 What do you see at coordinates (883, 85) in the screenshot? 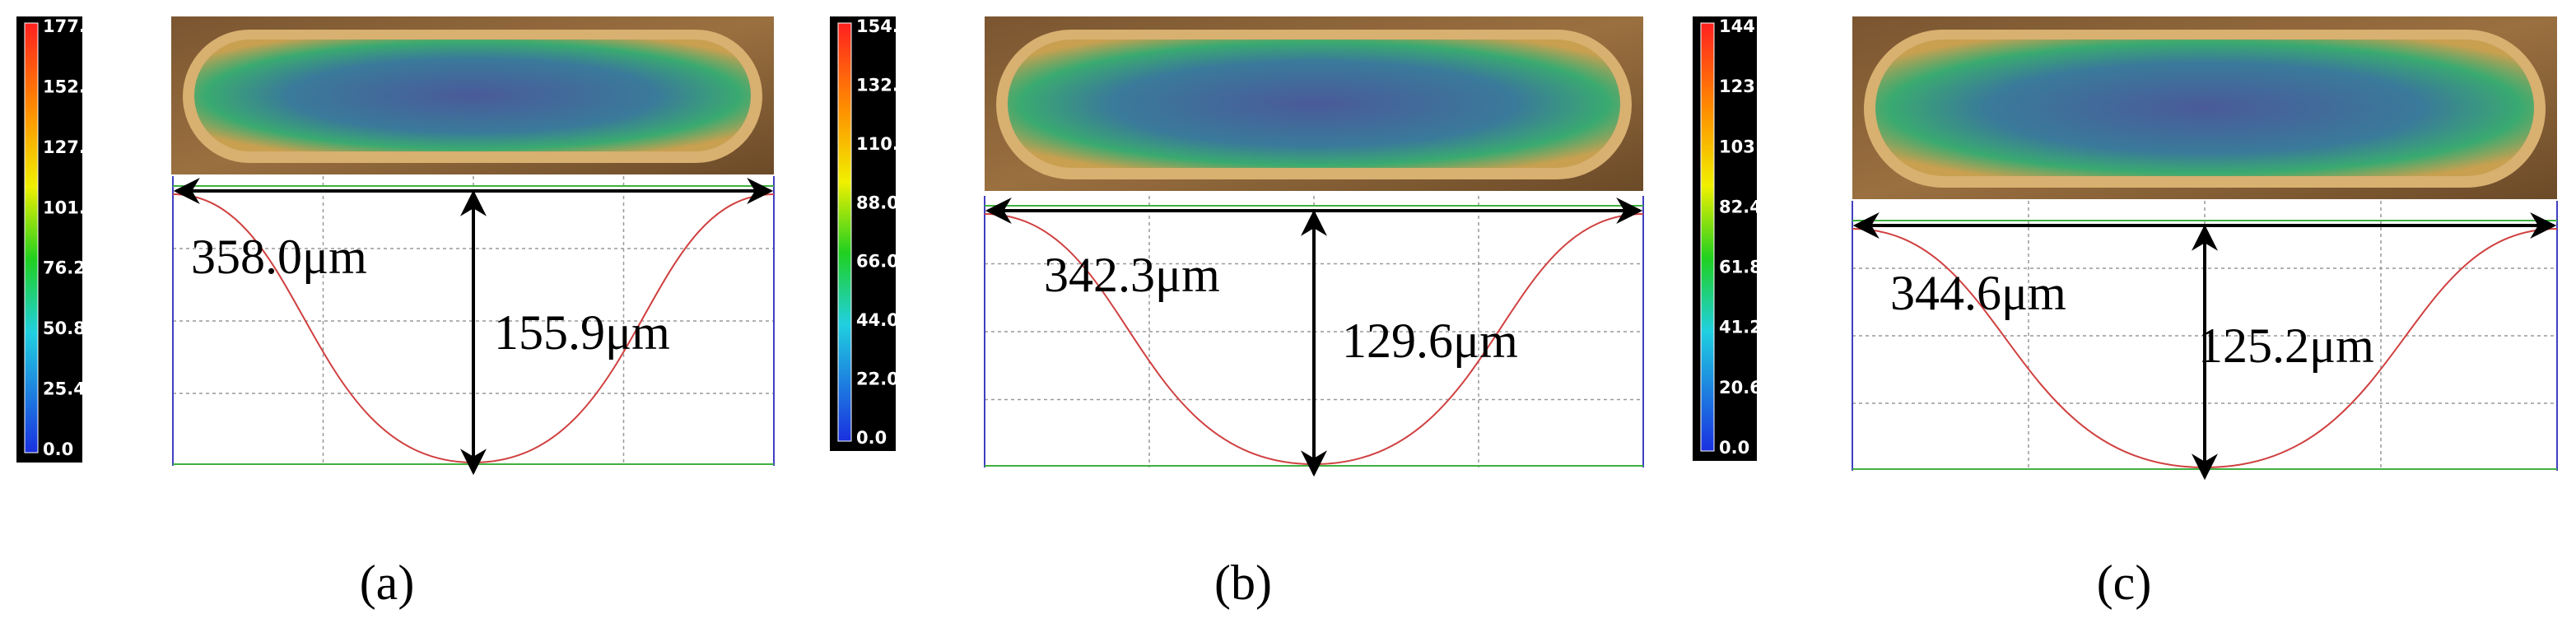
I see `colorbar-label: 132.1` at bounding box center [883, 85].